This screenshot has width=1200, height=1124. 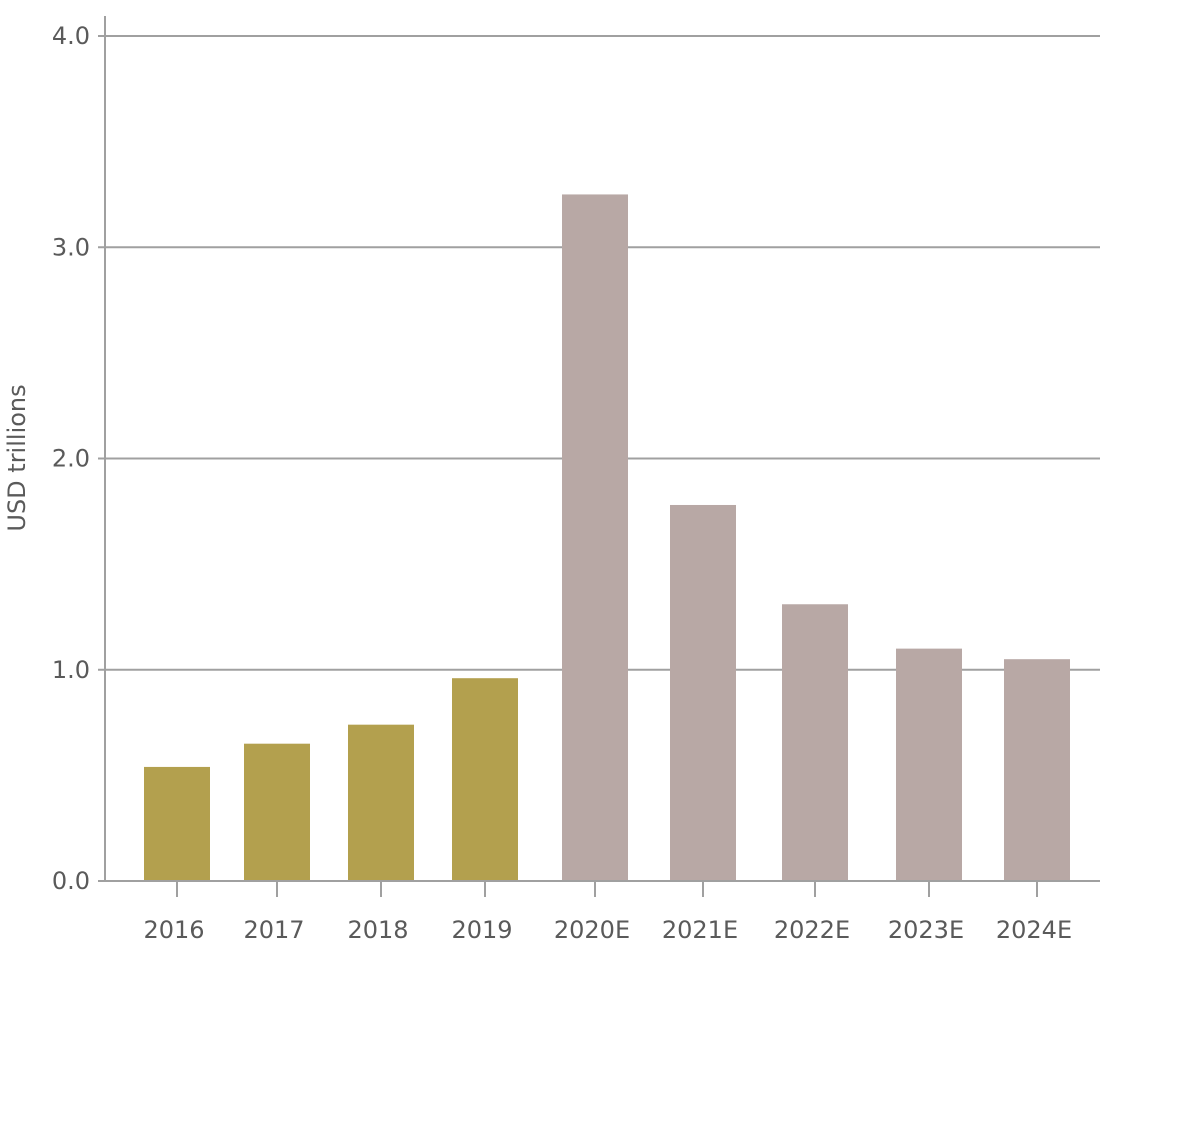 I want to click on x-tick-label: 2022E, so click(x=812, y=930).